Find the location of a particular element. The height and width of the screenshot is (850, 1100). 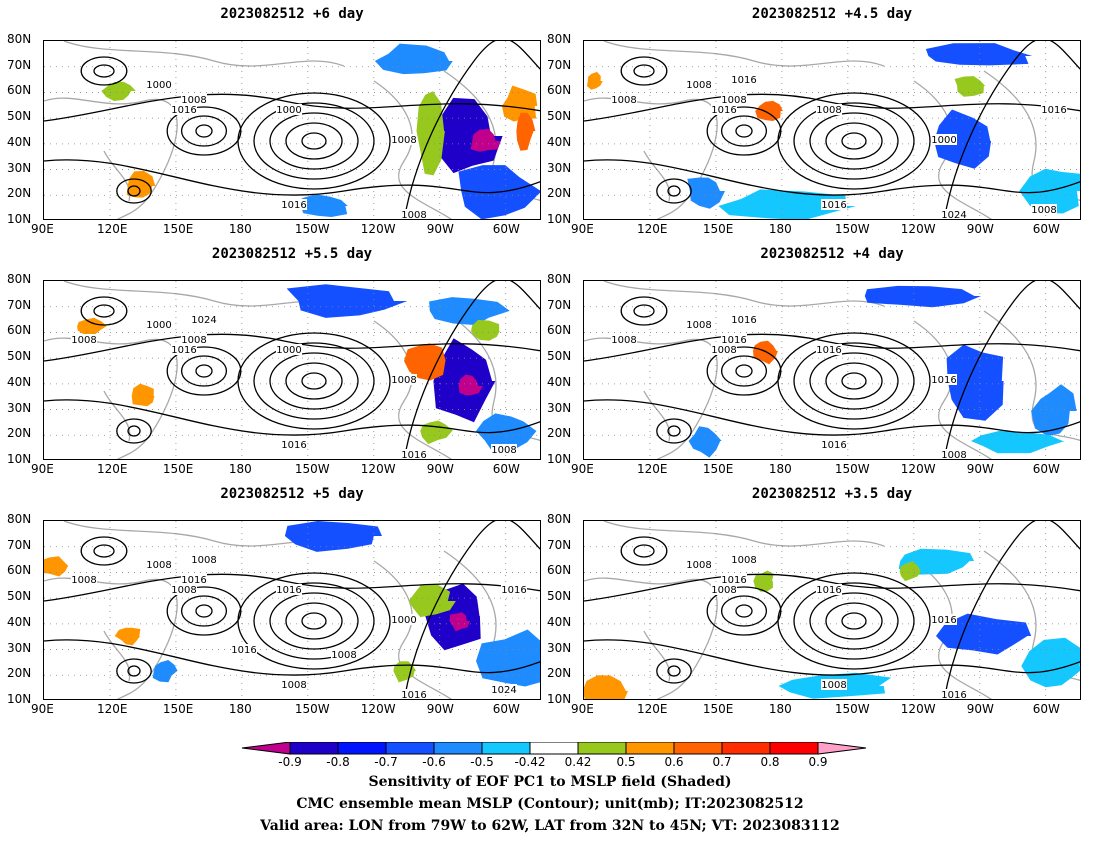

colorbar-tick-label: 0.9 is located at coordinates (818, 762).